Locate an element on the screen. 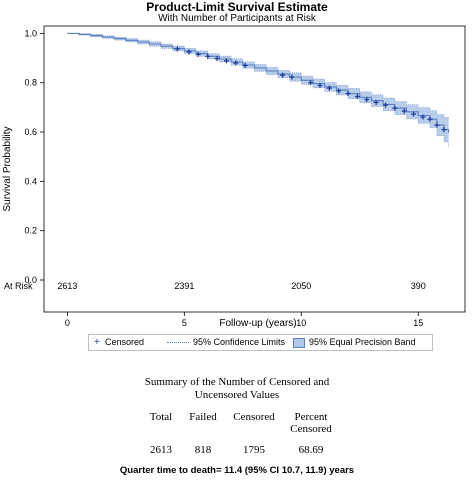 This screenshot has height=481, width=474. chart-subtitle: With Number of Participants at Risk is located at coordinates (237, 18).